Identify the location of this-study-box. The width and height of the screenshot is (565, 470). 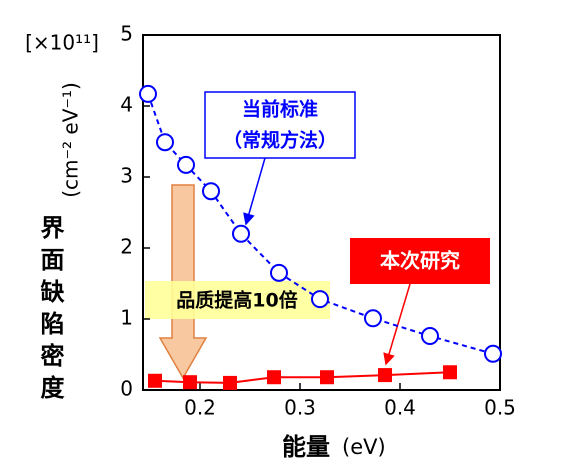
(420, 261).